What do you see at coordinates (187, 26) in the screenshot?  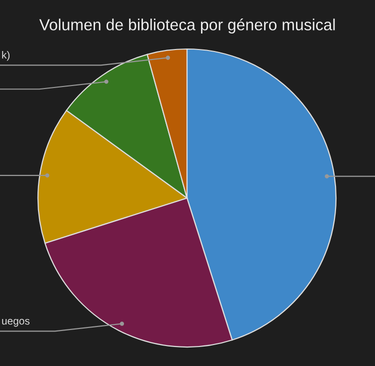 I see `chart-title: Volumen de biblioteca por género musical` at bounding box center [187, 26].